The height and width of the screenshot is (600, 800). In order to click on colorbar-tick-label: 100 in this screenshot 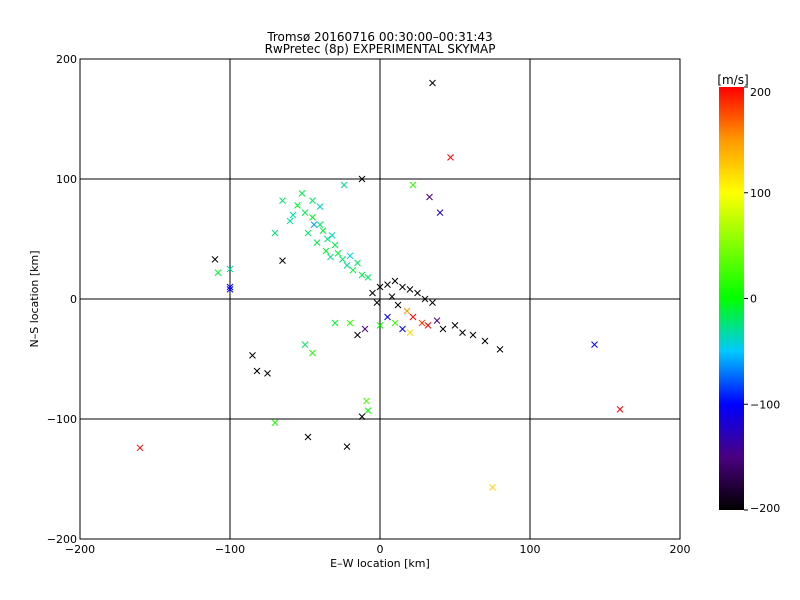, I will do `click(760, 193)`.